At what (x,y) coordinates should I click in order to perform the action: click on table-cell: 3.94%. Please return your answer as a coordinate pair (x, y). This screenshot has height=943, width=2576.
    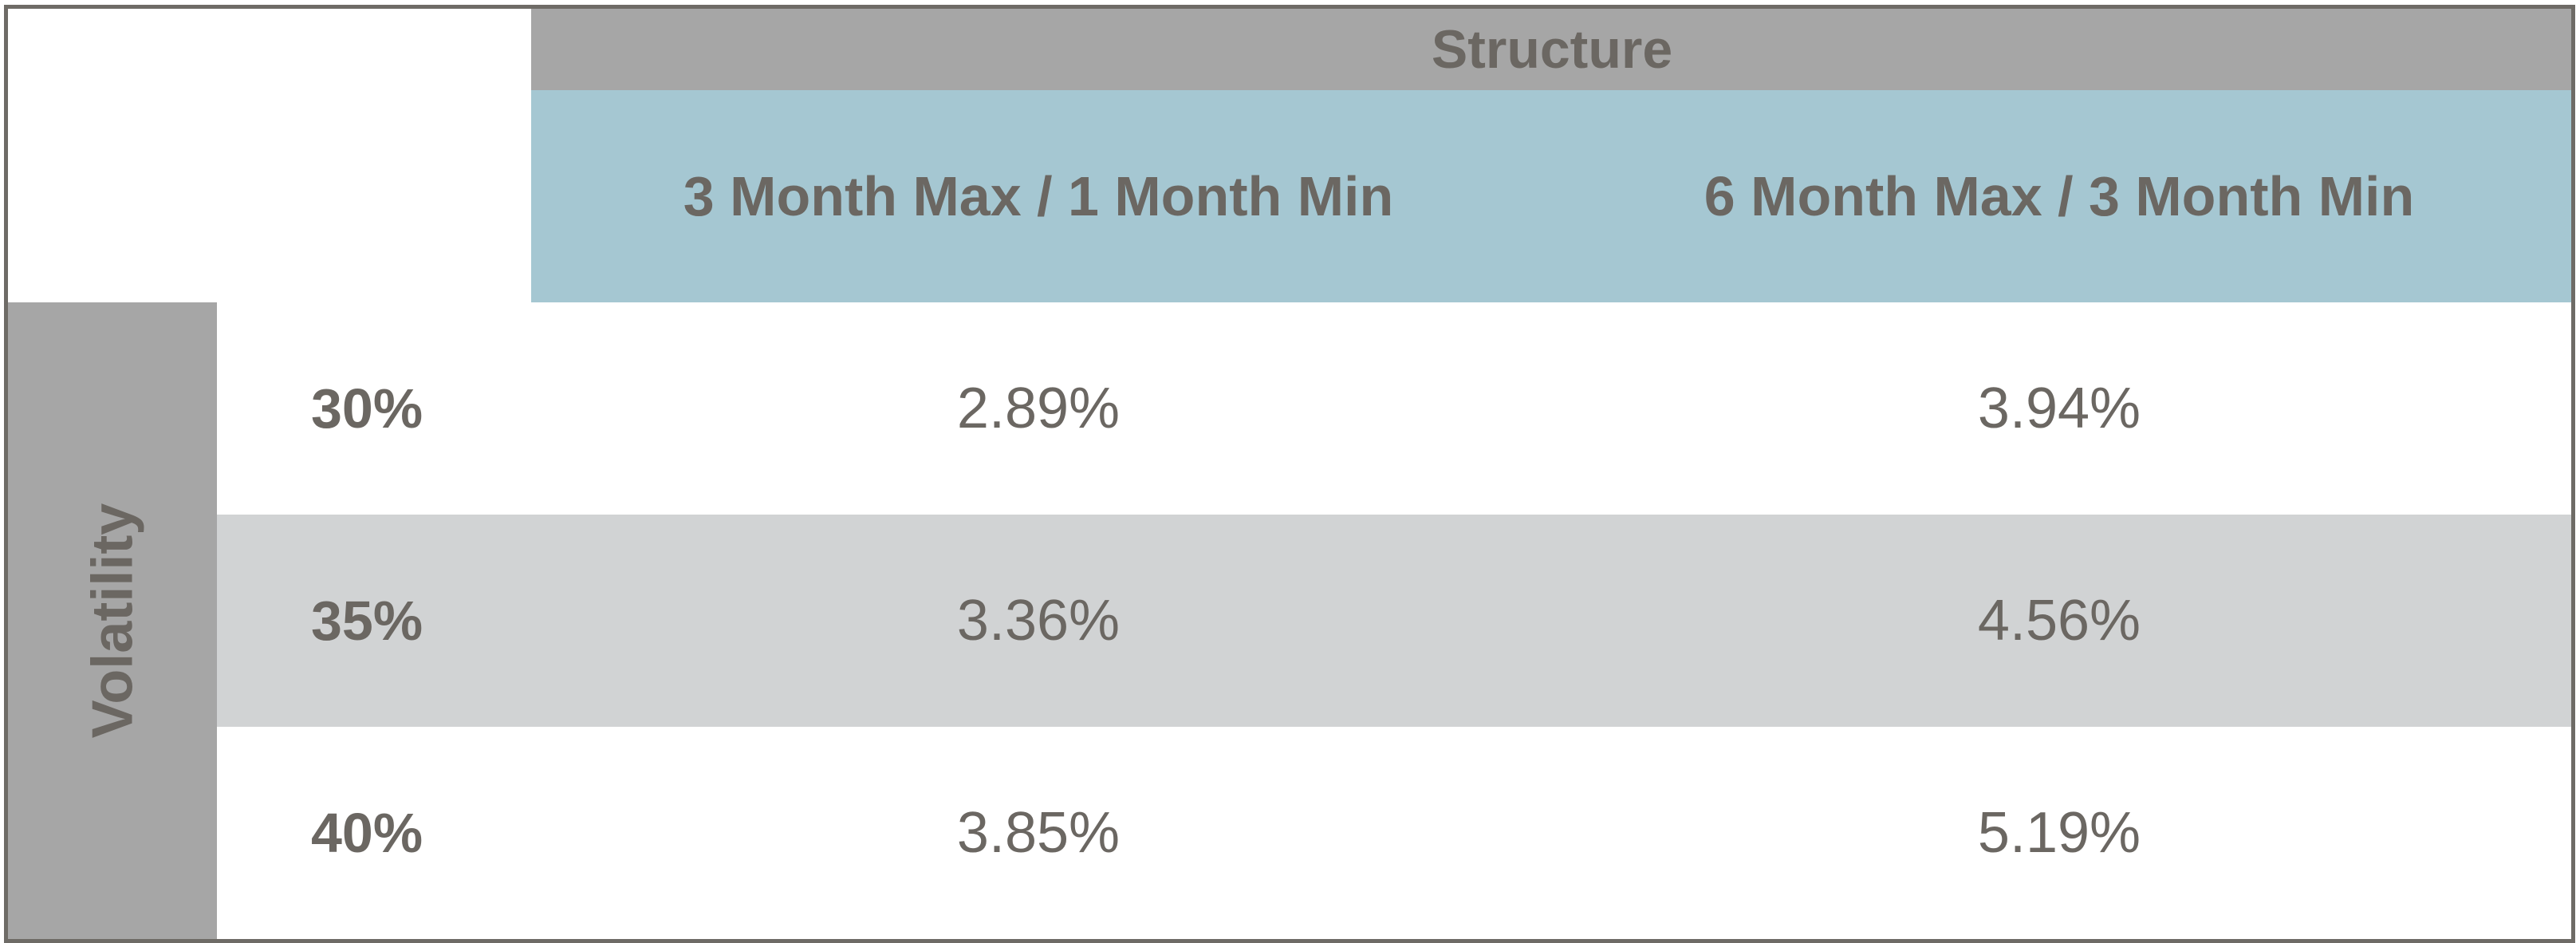
    Looking at the image, I should click on (2059, 409).